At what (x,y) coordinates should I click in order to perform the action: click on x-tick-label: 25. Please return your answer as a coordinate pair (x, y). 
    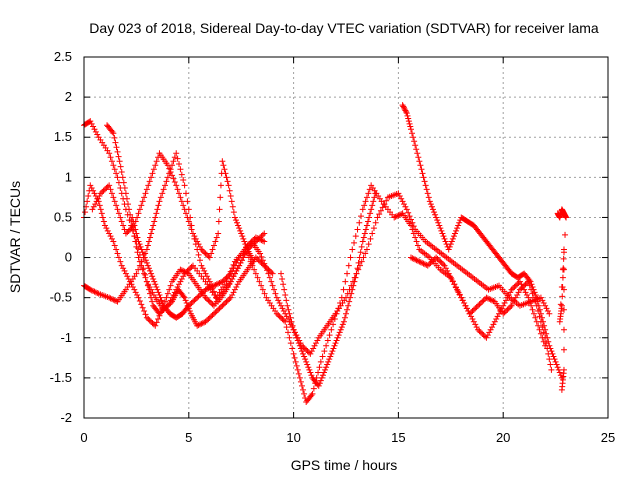
    Looking at the image, I should click on (608, 437).